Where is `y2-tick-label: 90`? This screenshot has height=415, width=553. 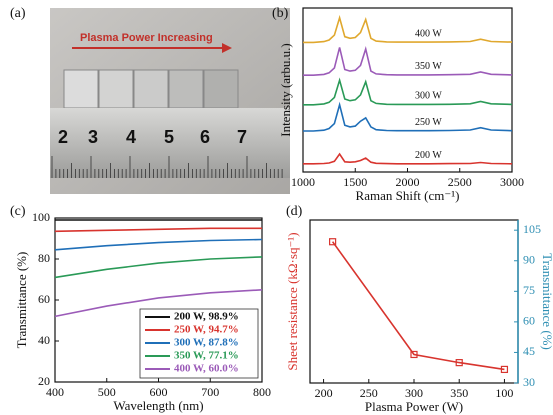
y2-tick-label: 90 is located at coordinates (529, 260).